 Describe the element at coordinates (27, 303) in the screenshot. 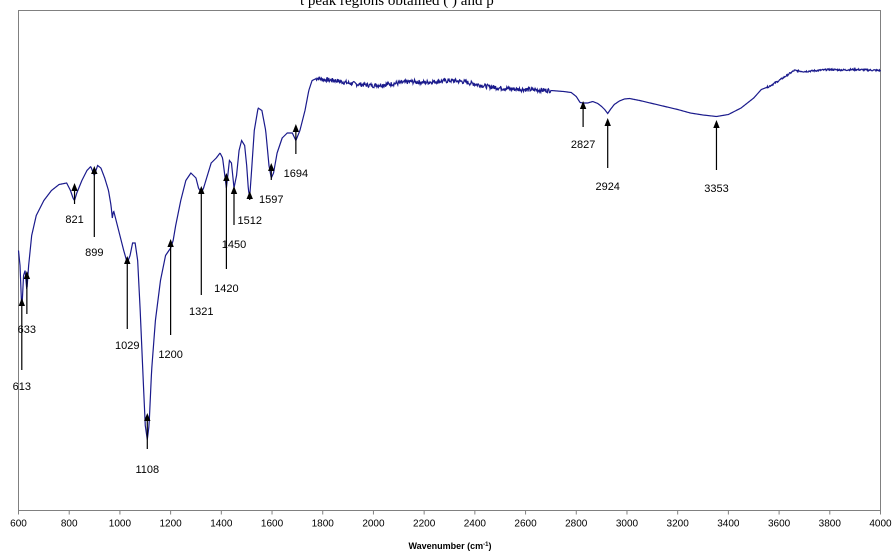

I see `peak-annotation-633: 633` at that location.